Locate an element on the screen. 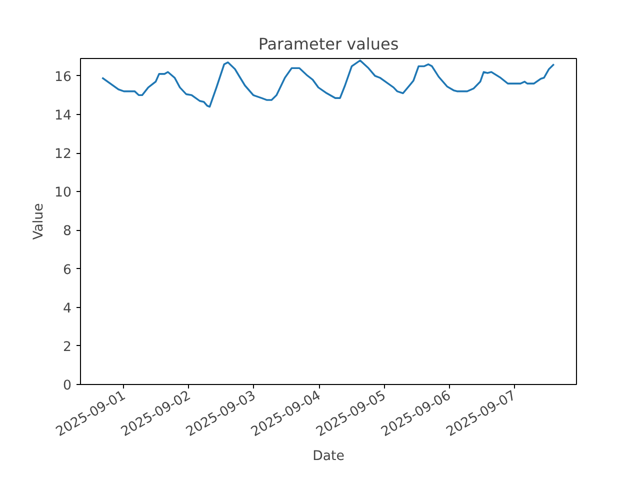 The height and width of the screenshot is (480, 640). y-tick-label: 16 is located at coordinates (63, 77).